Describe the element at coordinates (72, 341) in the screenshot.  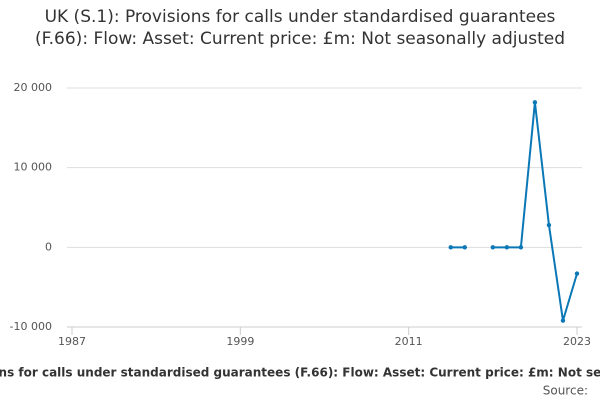
I see `x-tick-label: 1987` at that location.